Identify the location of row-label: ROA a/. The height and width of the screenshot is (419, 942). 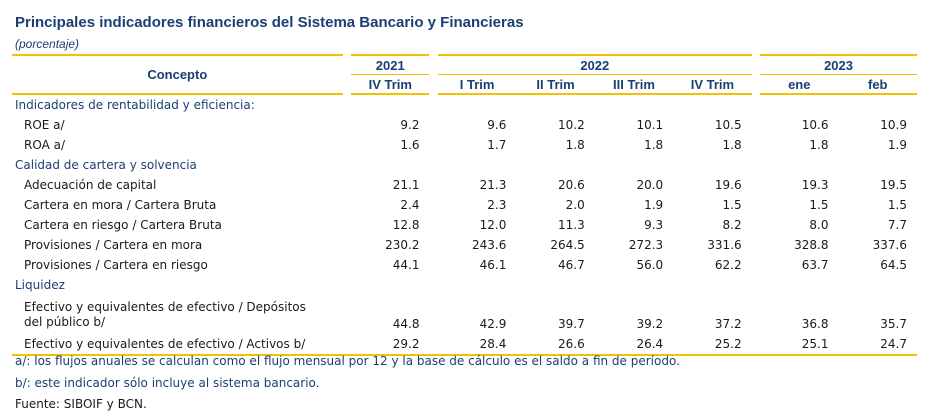
(44, 145).